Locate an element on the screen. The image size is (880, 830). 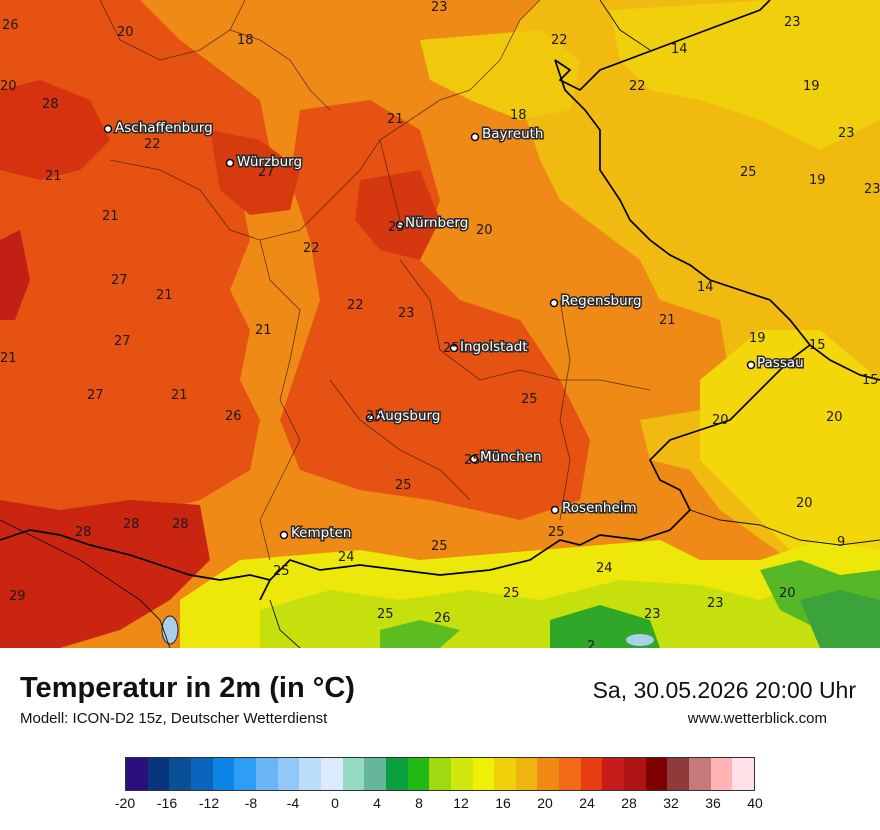
city-wuerzburg: Würzburg is located at coordinates (264, 162).